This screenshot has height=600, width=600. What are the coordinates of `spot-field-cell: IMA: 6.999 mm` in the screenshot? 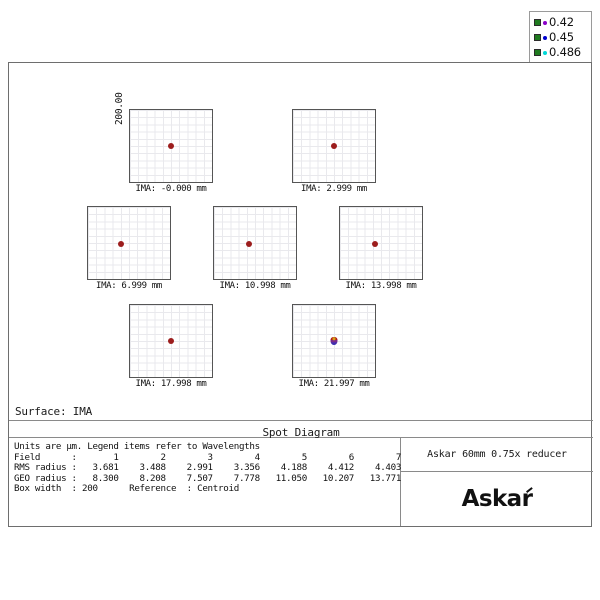 It's located at (129, 248).